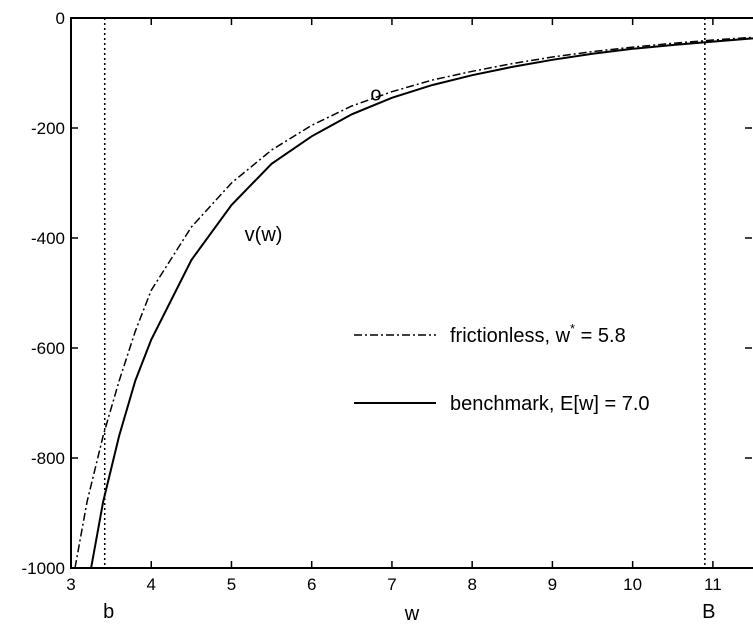  I want to click on x-tick-label: 6, so click(311, 584).